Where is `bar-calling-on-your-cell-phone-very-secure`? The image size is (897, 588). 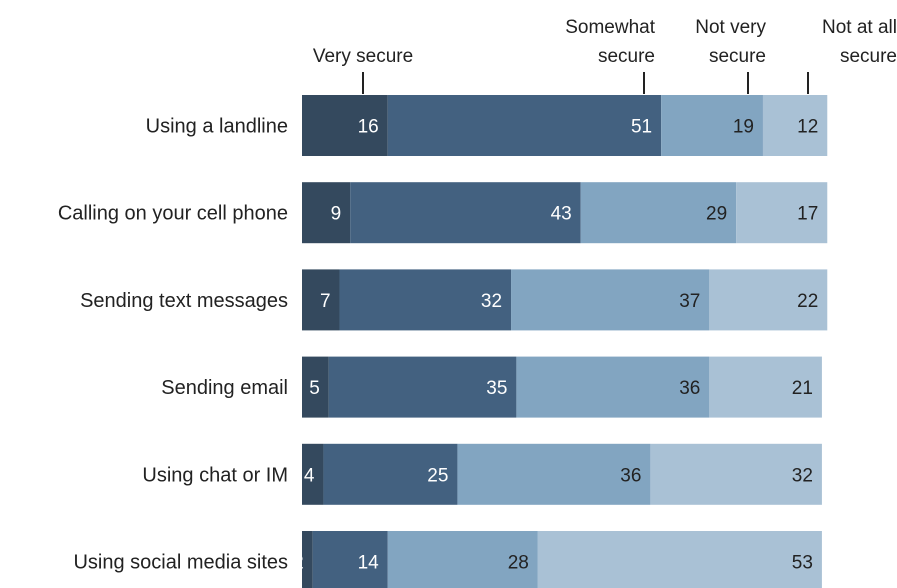
bar-calling-on-your-cell-phone-very-secure is located at coordinates (326, 213).